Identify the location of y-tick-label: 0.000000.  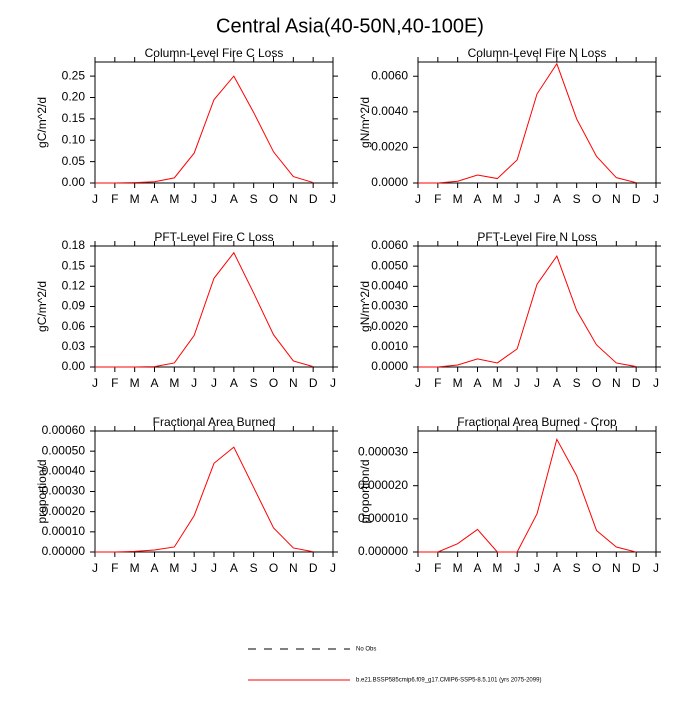
(383, 551).